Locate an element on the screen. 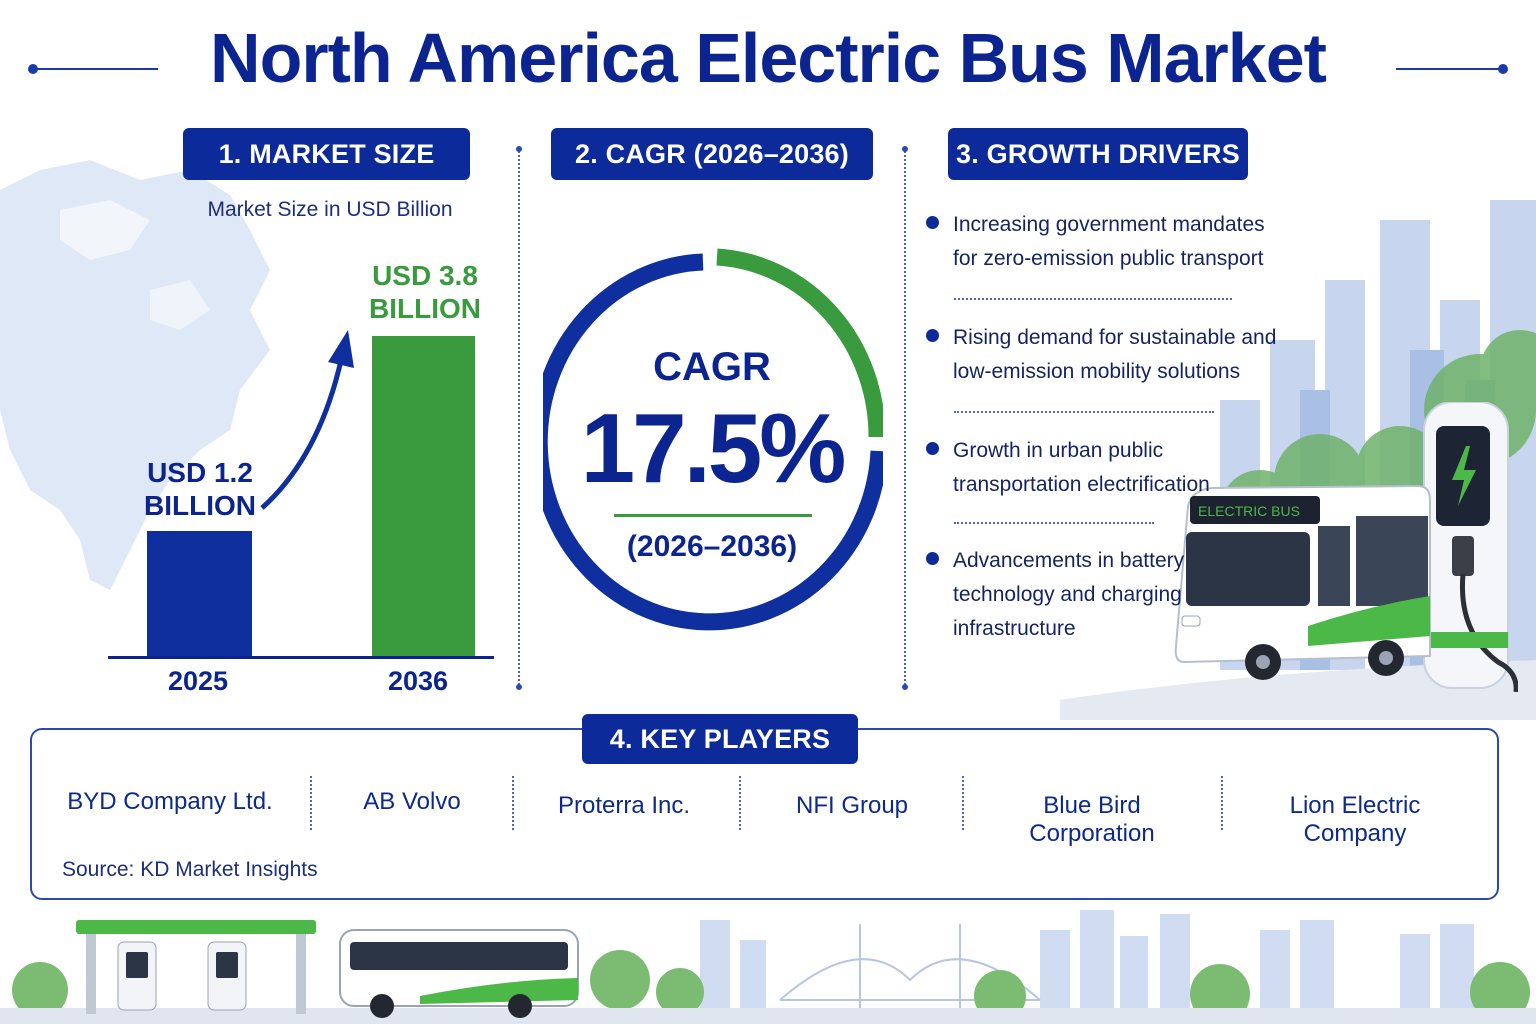 Image resolution: width=1536 pixels, height=1024 pixels. cagr-label: CAGR is located at coordinates (712, 367).